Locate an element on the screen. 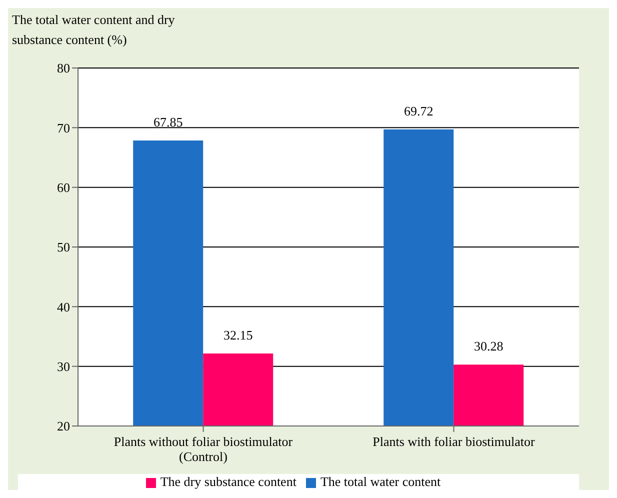 The height and width of the screenshot is (498, 617). data-label: 32.15 is located at coordinates (238, 335).